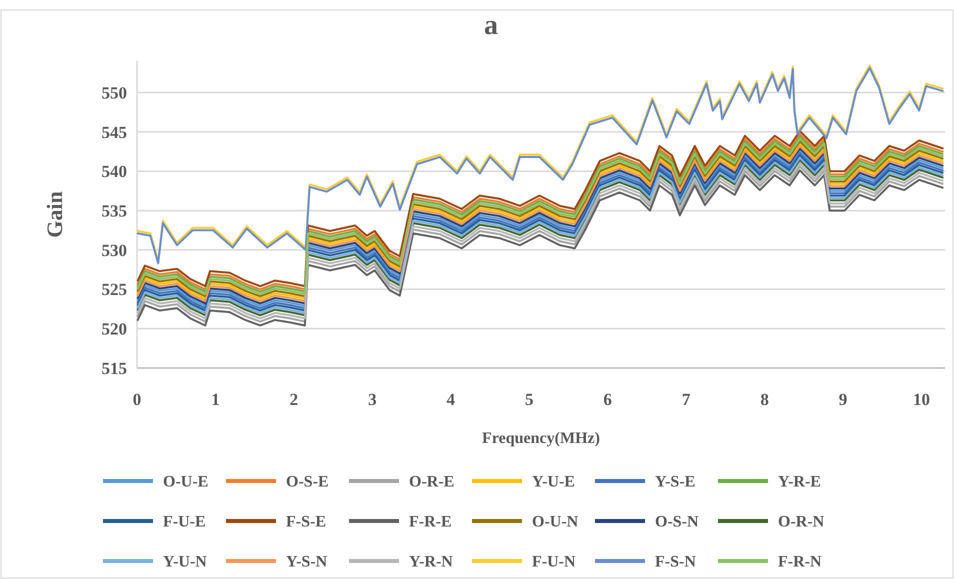 The image size is (954, 579). I want to click on legend-label: O-R-E, so click(431, 482).